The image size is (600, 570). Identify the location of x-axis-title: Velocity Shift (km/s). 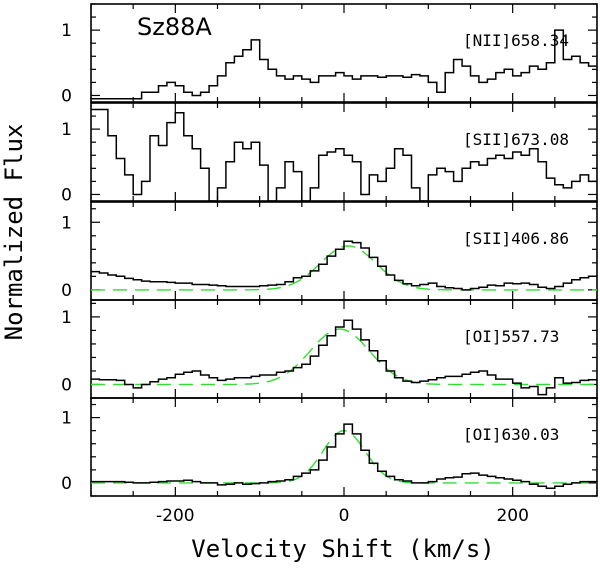
(342, 549).